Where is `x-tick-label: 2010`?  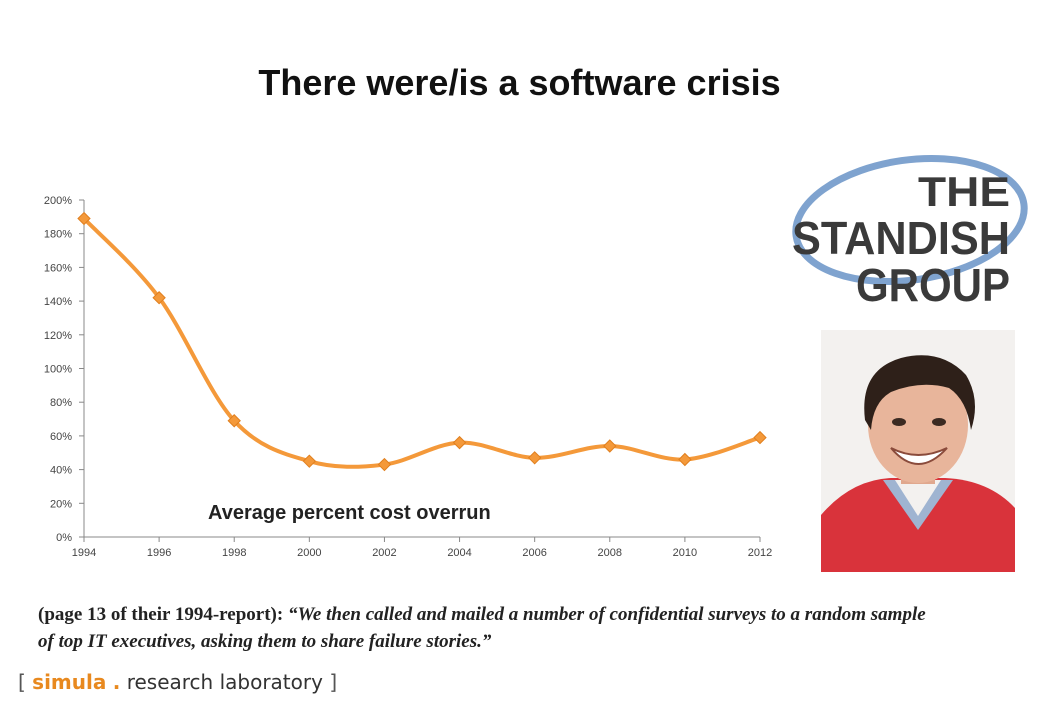 x-tick-label: 2010 is located at coordinates (685, 553).